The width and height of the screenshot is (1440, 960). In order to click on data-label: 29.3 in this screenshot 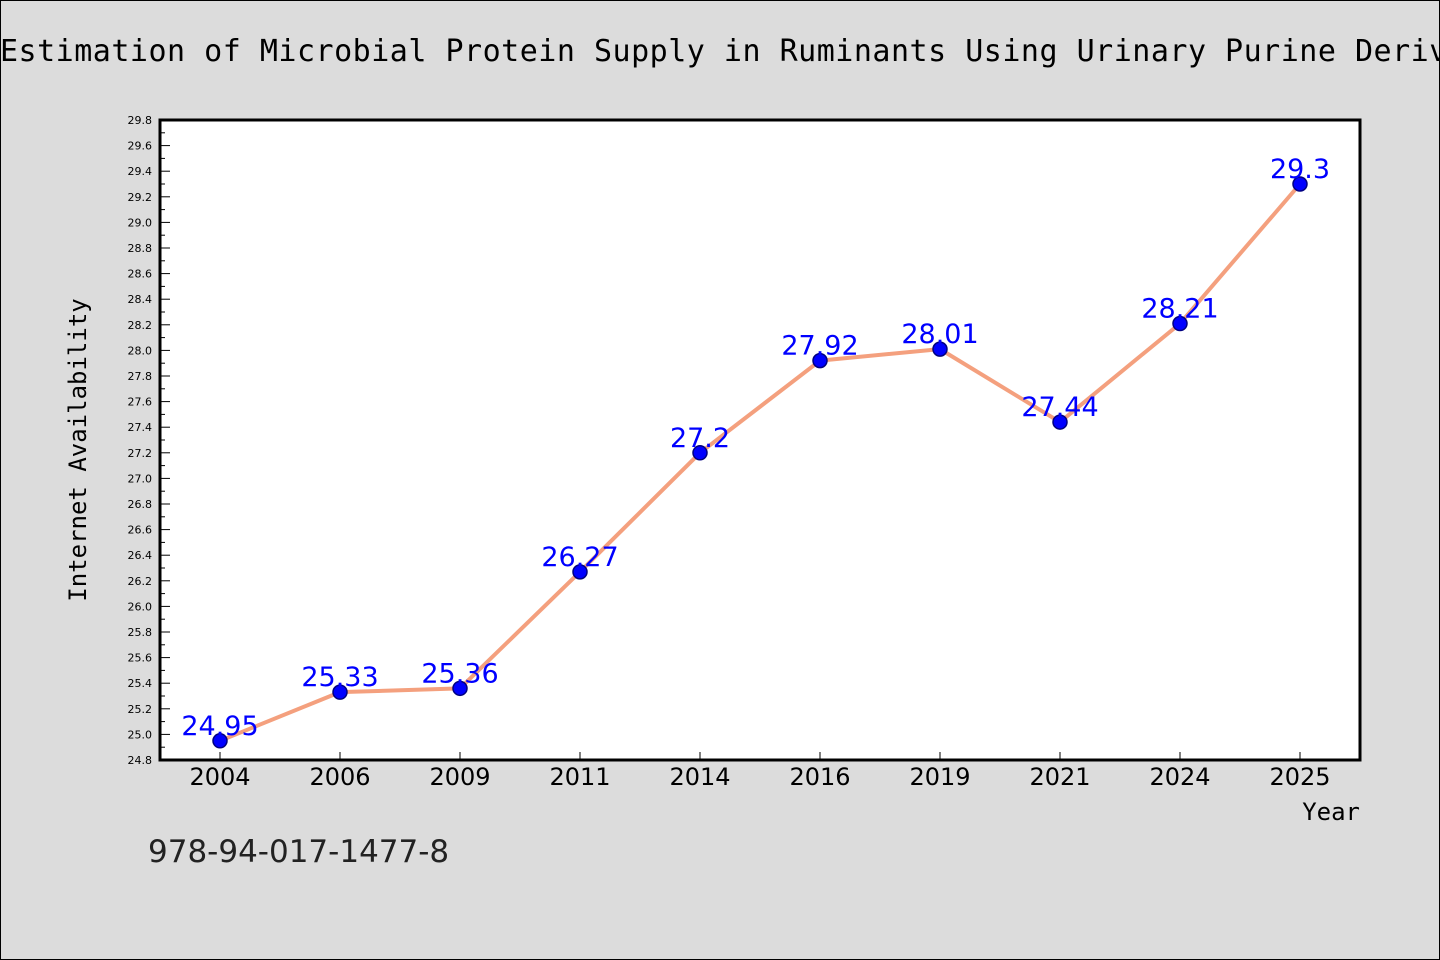, I will do `click(1300, 169)`.